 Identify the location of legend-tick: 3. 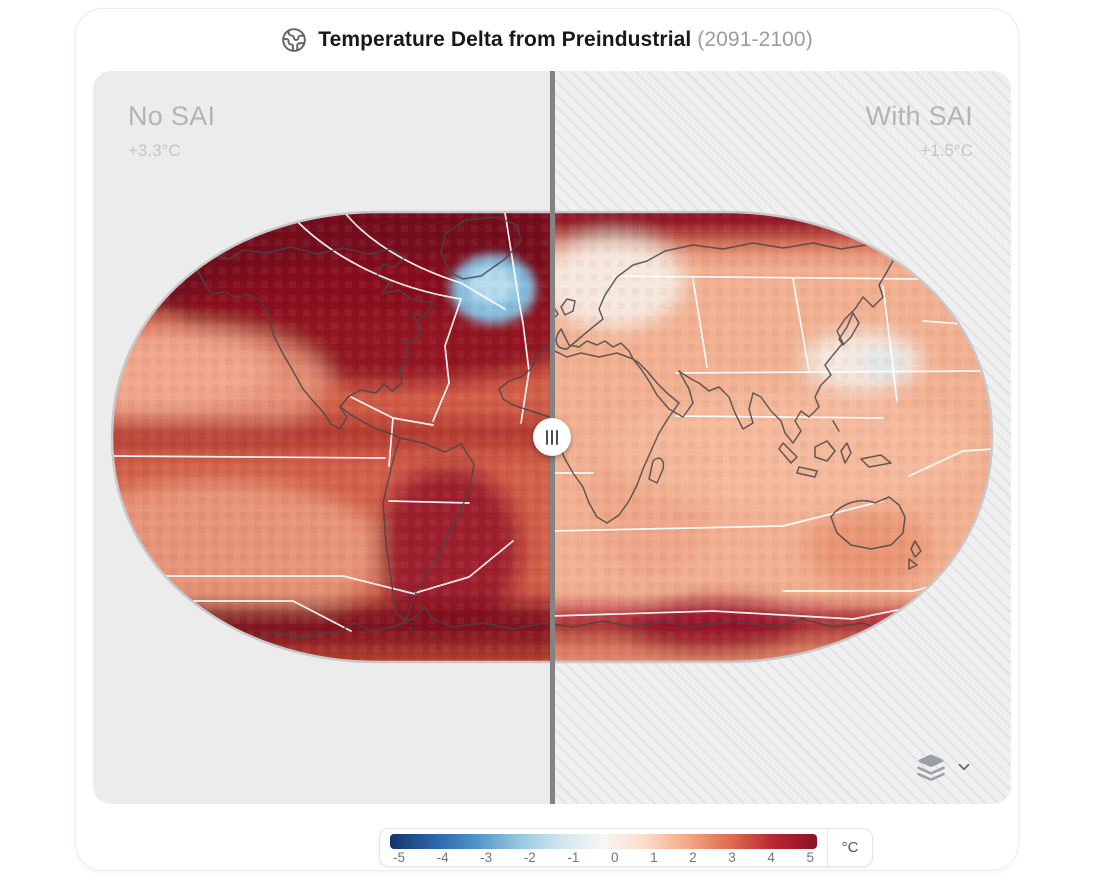
(732, 857).